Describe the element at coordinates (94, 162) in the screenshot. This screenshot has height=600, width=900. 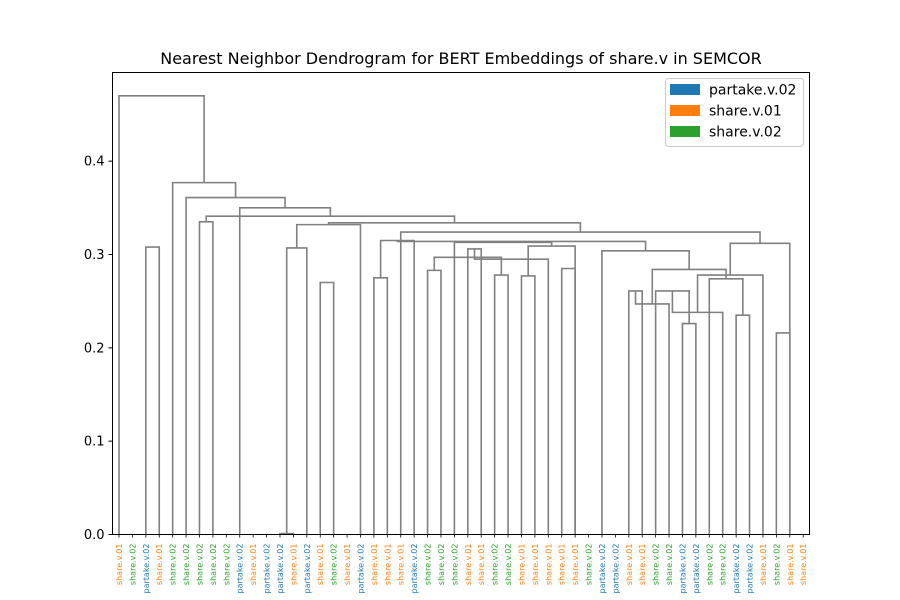
I see `y-tick-label: 0.4` at that location.